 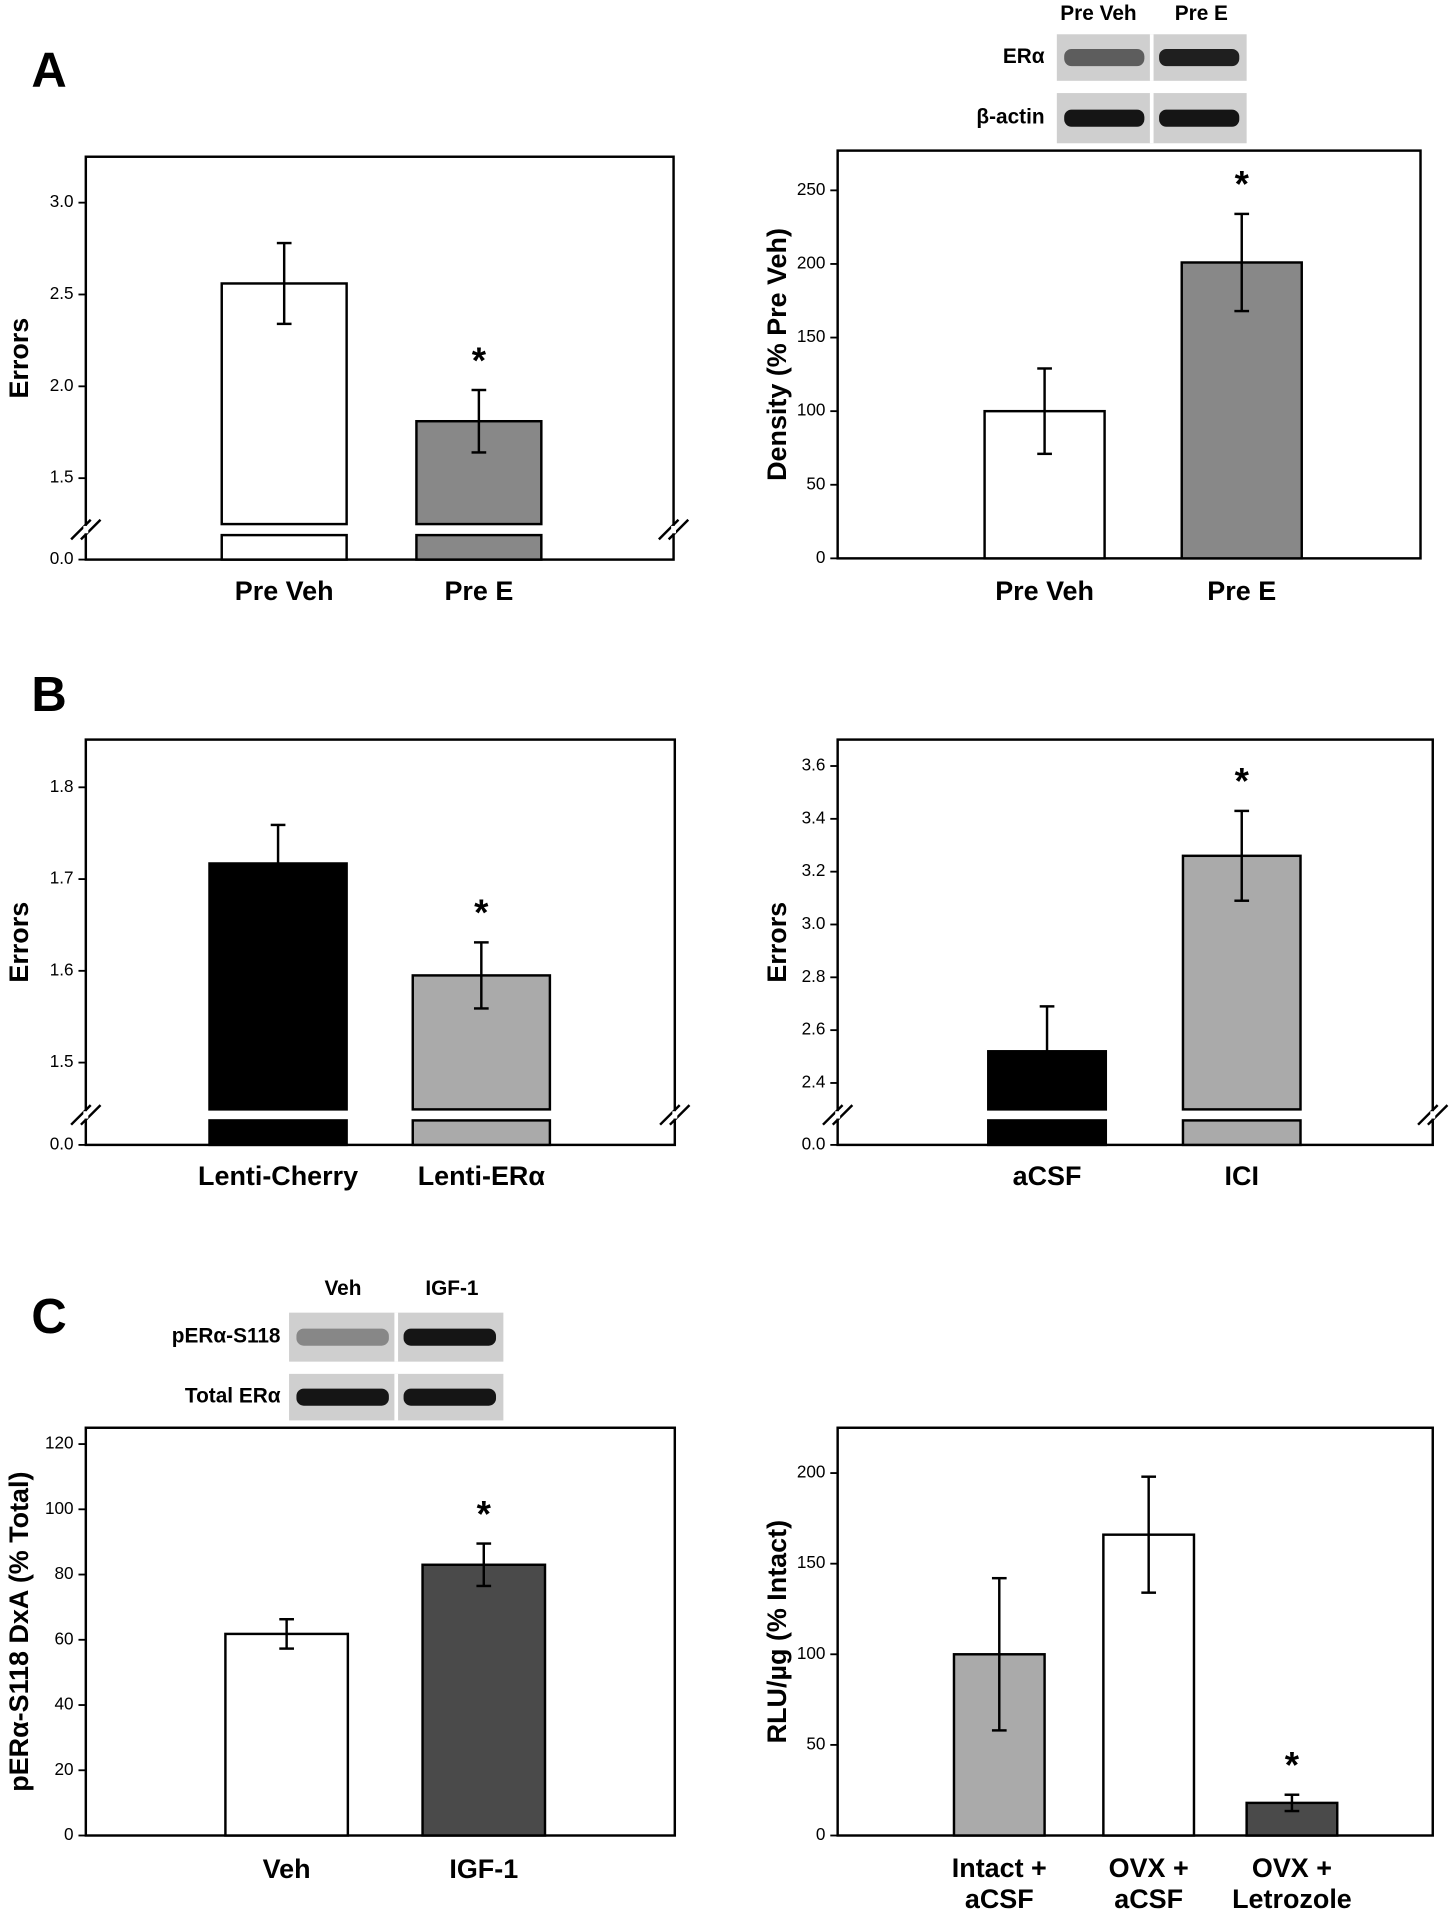 I want to click on x-tick-label: Intact + aCSF, so click(x=999, y=1883).